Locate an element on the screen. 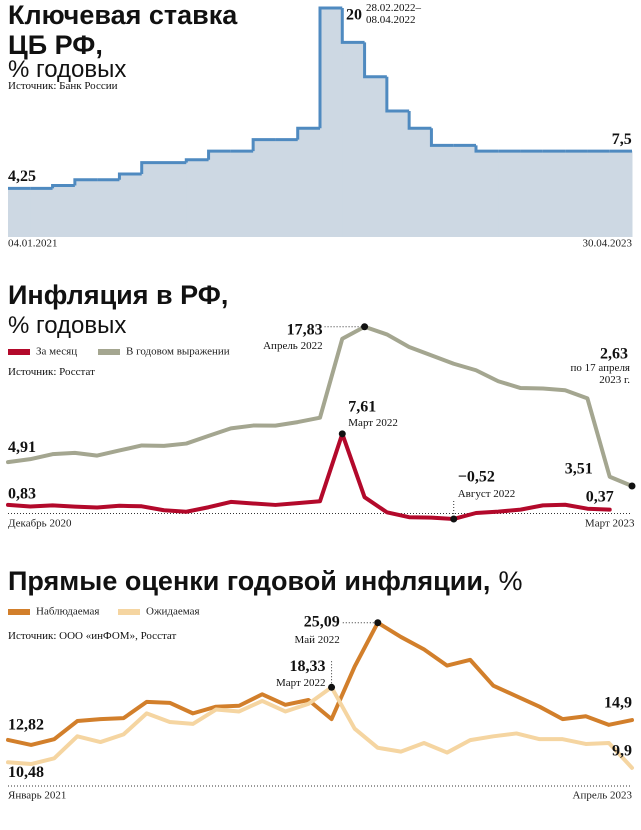 This screenshot has width=641, height=830. value-note: Апрель 2022 is located at coordinates (293, 345).